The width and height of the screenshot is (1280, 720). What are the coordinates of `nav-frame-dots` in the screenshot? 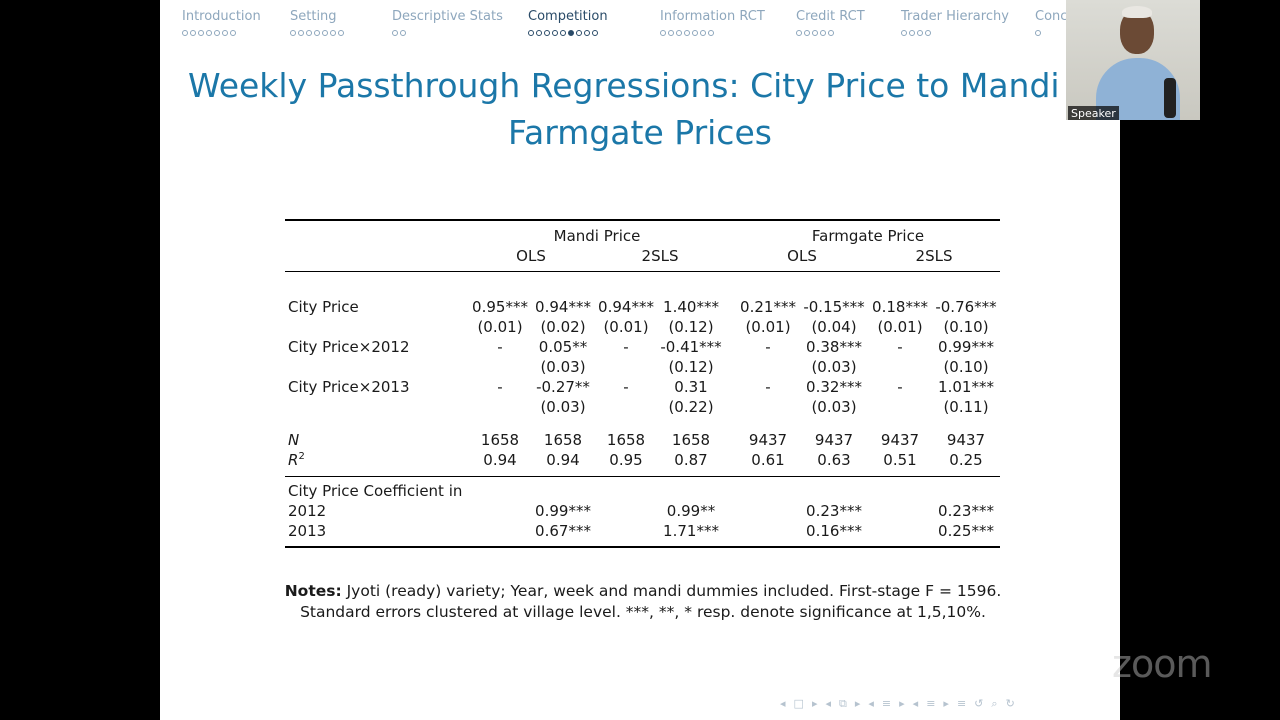 It's located at (447, 33).